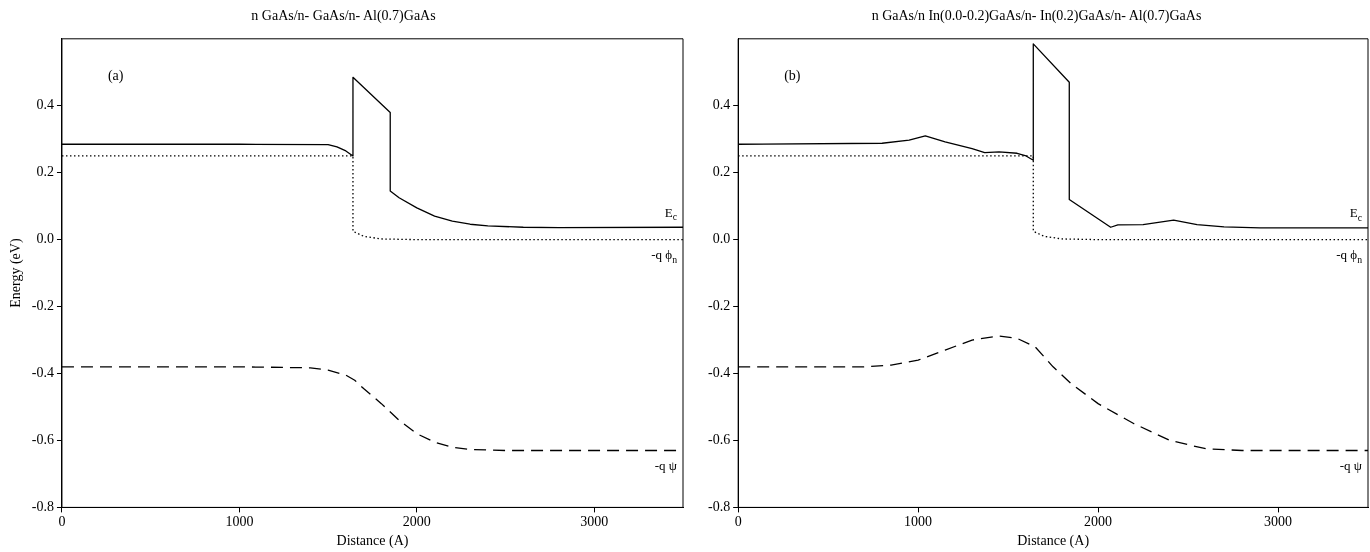  What do you see at coordinates (343, 16) in the screenshot?
I see `chart-title: n GaAs/n- GaAs/n- Al(0.7)GaAs` at bounding box center [343, 16].